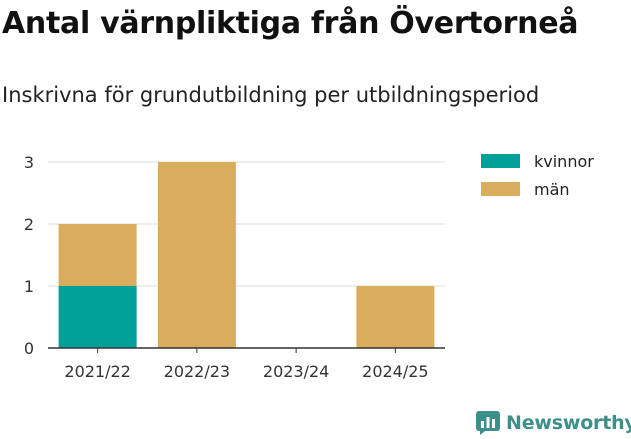 Image resolution: width=631 pixels, height=439 pixels. What do you see at coordinates (29, 348) in the screenshot?
I see `y-tick-label: 0` at bounding box center [29, 348].